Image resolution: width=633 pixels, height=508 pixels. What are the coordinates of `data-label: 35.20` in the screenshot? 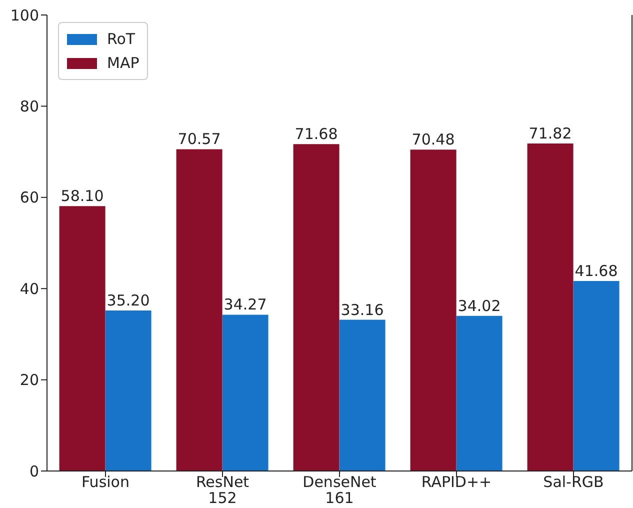 It's located at (128, 300).